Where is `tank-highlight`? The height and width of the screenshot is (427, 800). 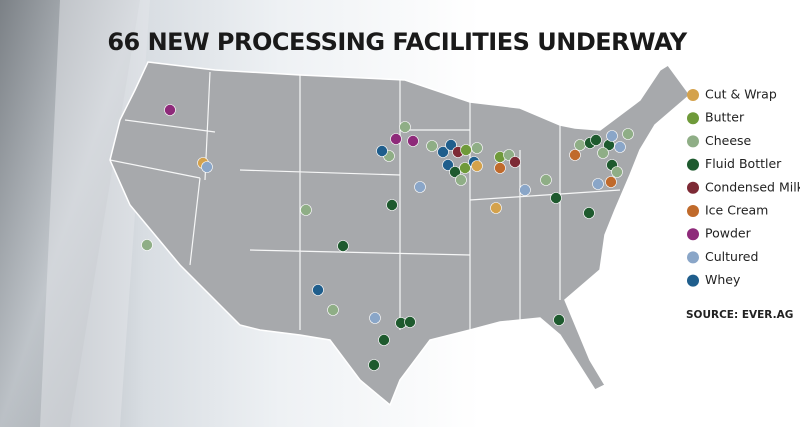 tank-highlight is located at coordinates (95, 213).